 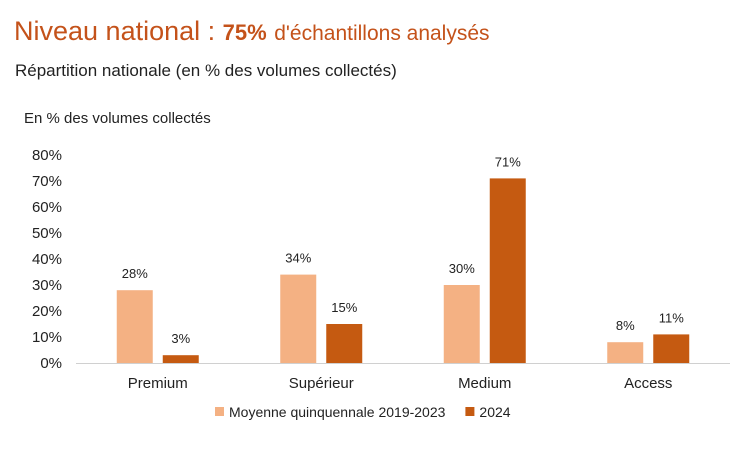 What do you see at coordinates (47, 259) in the screenshot?
I see `y-tick-label: 40%` at bounding box center [47, 259].